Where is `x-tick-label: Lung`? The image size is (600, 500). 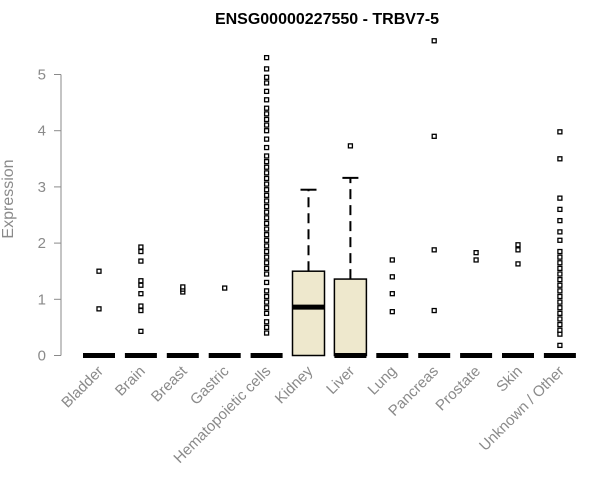
x-tick-label: Lung is located at coordinates (383, 381).